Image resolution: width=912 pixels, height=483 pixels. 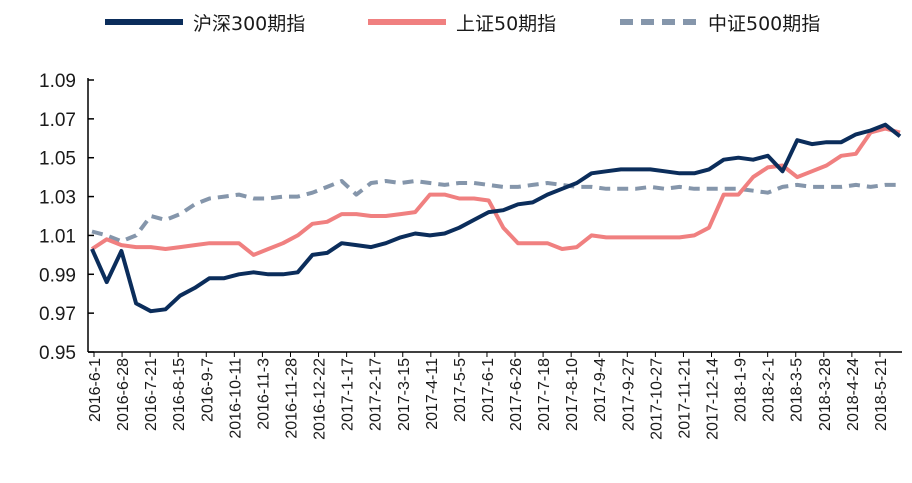 What do you see at coordinates (95, 390) in the screenshot?
I see `x-tick-label: 2016-6-1` at bounding box center [95, 390].